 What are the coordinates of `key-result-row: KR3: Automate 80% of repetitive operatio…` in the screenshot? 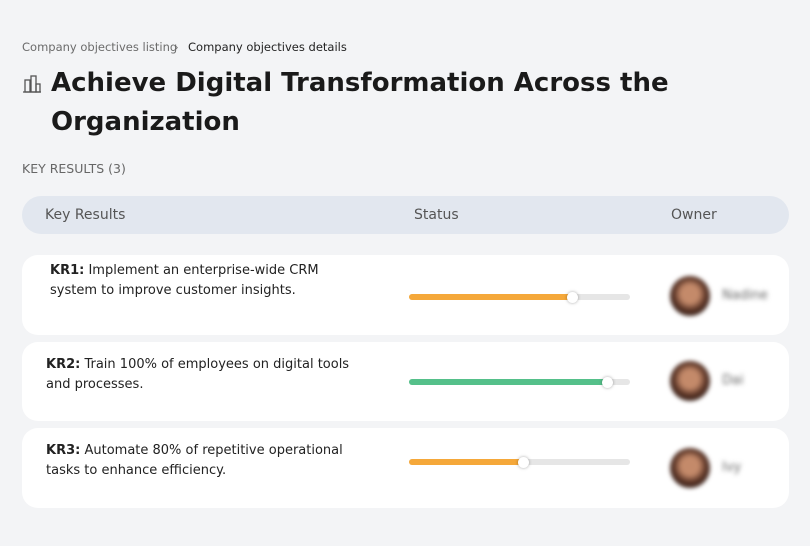 It's located at (405, 468).